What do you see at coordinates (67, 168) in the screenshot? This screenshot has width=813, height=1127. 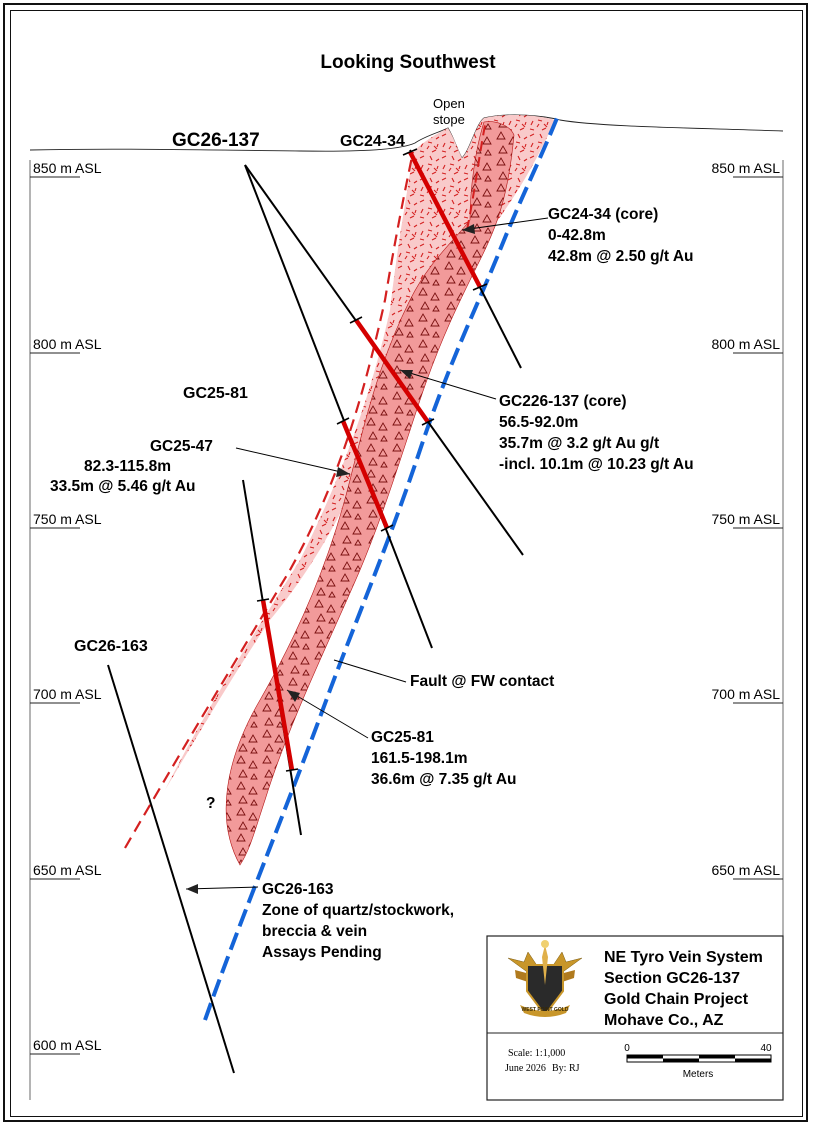 I see `elev-label-left: 850 m ASL` at bounding box center [67, 168].